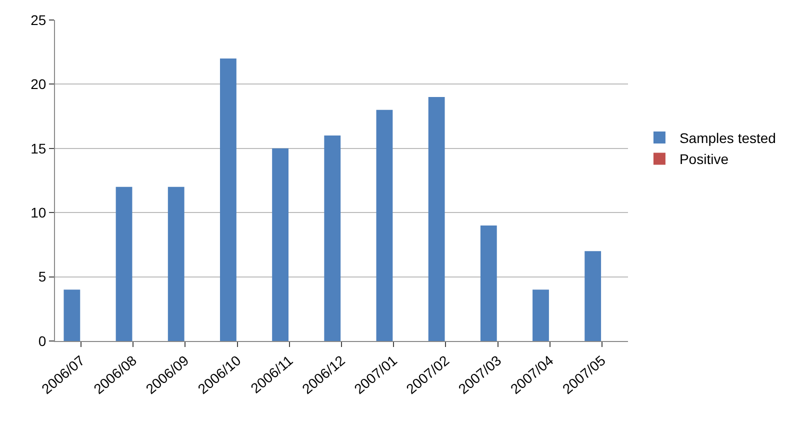 Image resolution: width=793 pixels, height=421 pixels. What do you see at coordinates (38, 212) in the screenshot?
I see `y-tick-label: 10` at bounding box center [38, 212].